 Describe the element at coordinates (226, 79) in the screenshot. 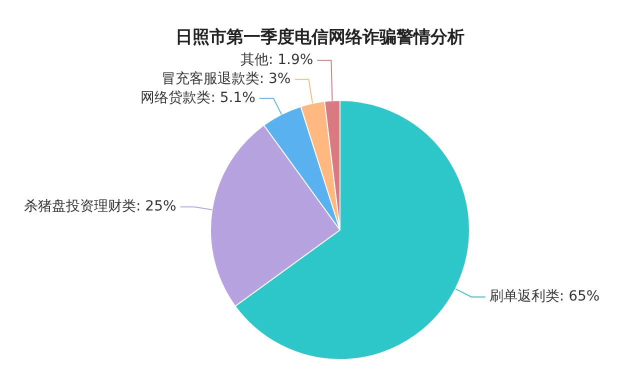

I see `slice-label: 冒充客服退款类: 3%` at that location.